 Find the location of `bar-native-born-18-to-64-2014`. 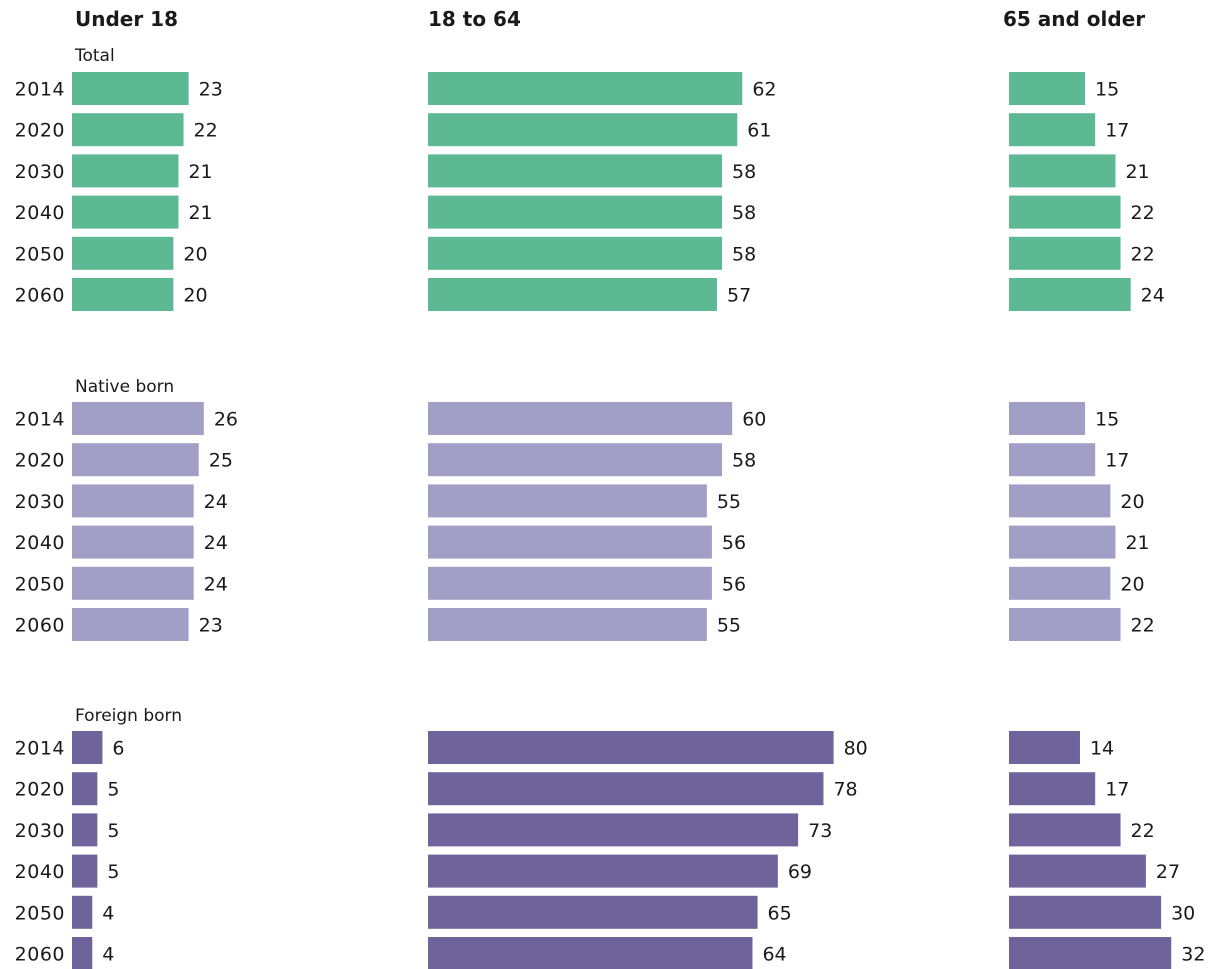

bar-native-born-18-to-64-2014 is located at coordinates (580, 418).